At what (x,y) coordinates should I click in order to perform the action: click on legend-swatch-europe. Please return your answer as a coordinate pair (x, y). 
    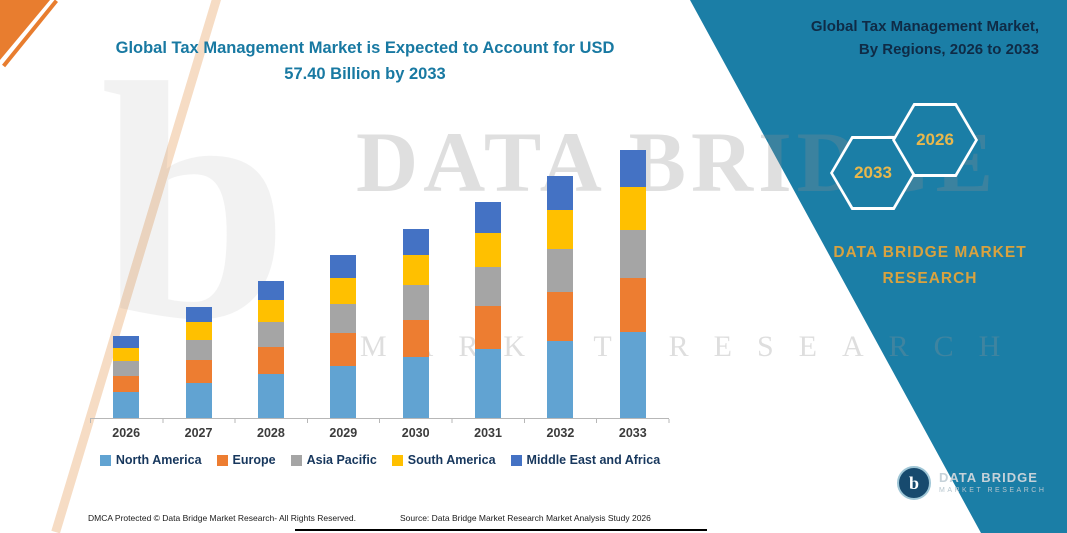
    Looking at the image, I should click on (222, 460).